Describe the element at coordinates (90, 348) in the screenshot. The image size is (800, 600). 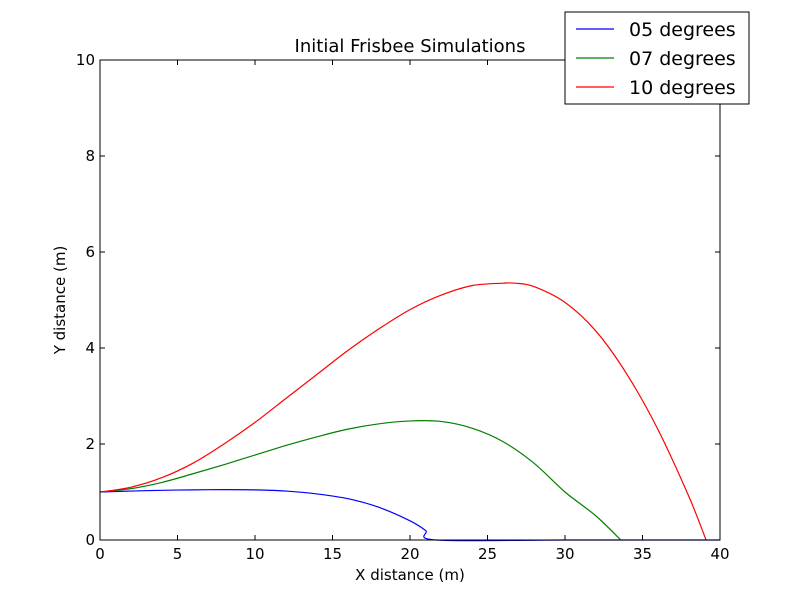
I see `y-tick-label: 4` at that location.